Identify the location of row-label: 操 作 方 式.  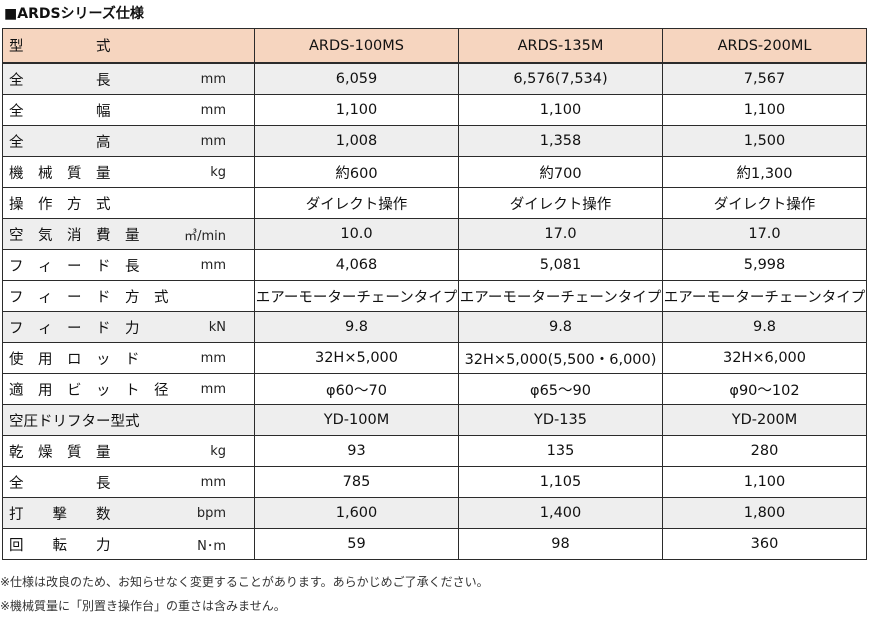
(60, 204).